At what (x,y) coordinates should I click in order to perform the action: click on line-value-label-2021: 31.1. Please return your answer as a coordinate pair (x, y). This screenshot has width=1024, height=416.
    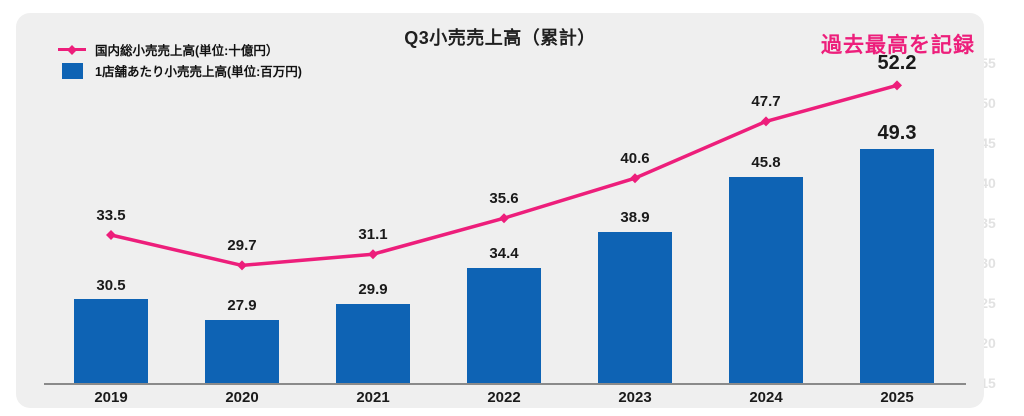
    Looking at the image, I should click on (373, 234).